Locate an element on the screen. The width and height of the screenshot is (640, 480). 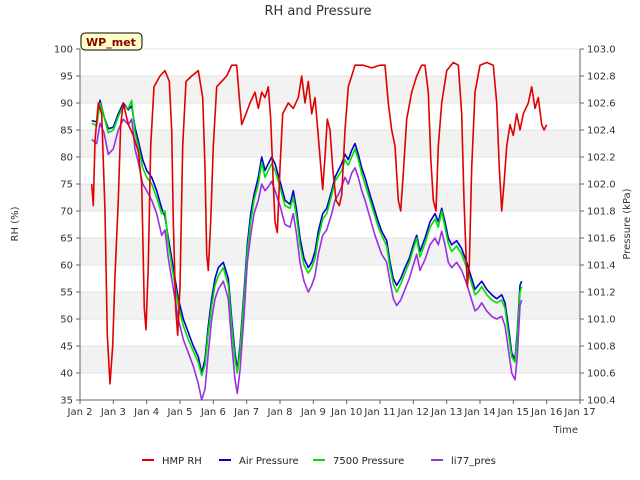
right-tick-label: 102.2 is located at coordinates (601, 158).